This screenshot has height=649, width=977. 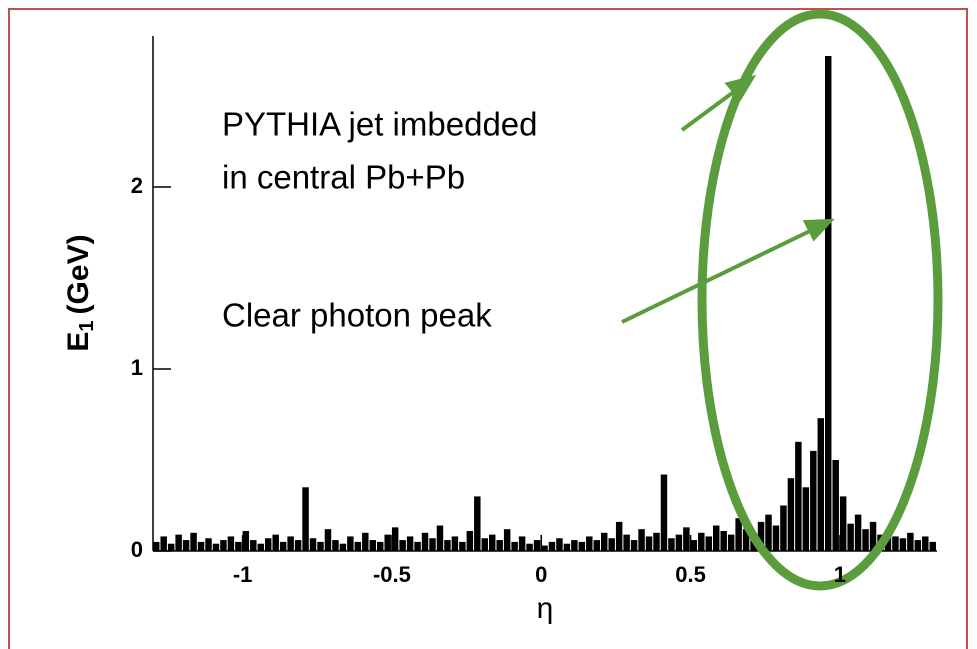 I want to click on x-tick-label: 1, so click(x=840, y=574).